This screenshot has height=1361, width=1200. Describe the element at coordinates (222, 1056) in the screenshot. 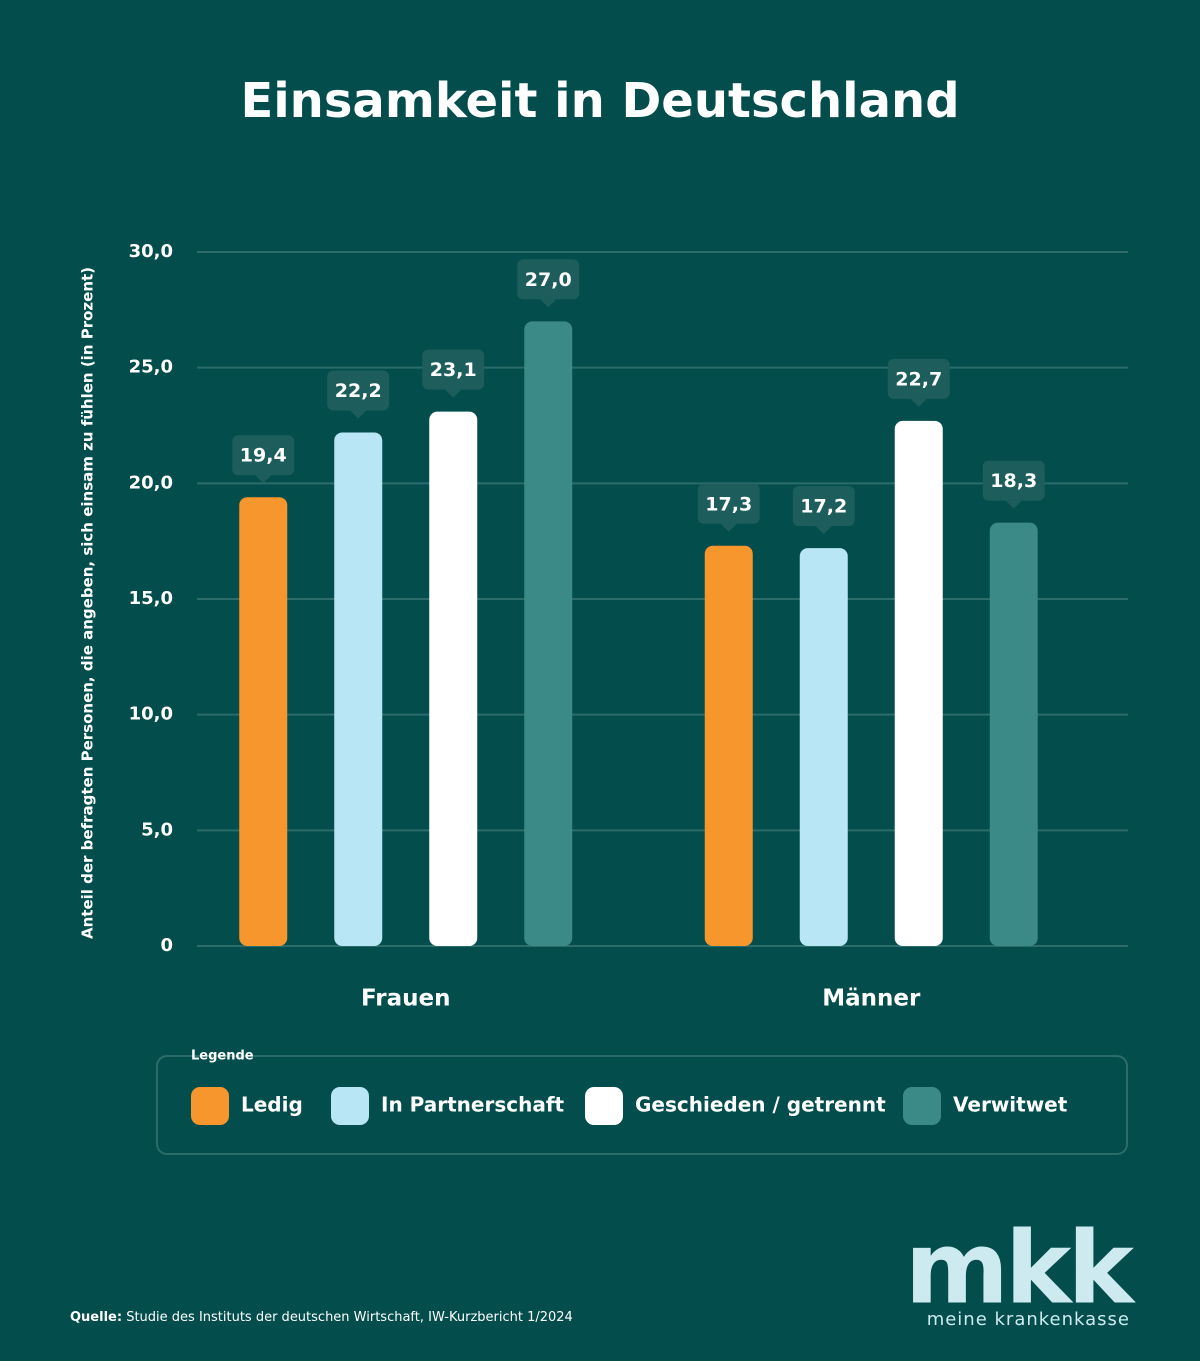

I see `legend-title: Legende` at that location.